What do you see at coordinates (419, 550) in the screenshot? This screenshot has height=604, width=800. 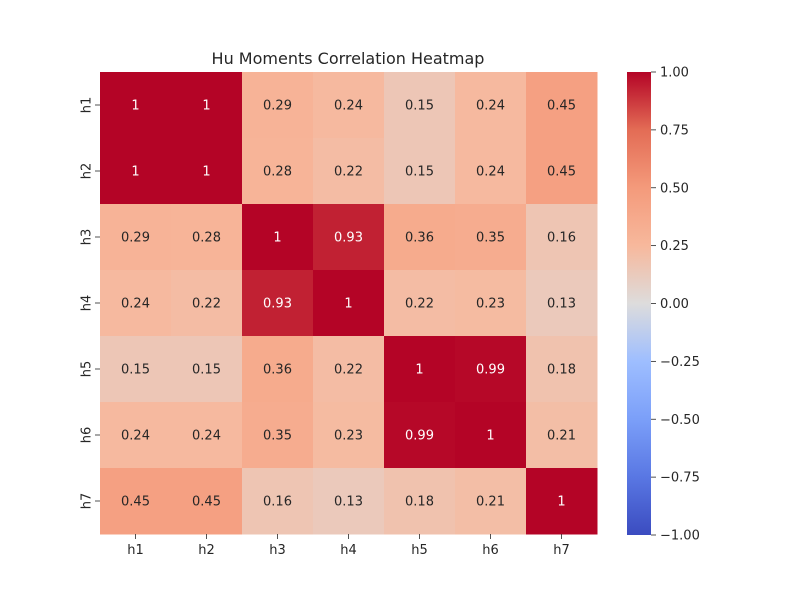 I see `x-tick-label: h5` at bounding box center [419, 550].